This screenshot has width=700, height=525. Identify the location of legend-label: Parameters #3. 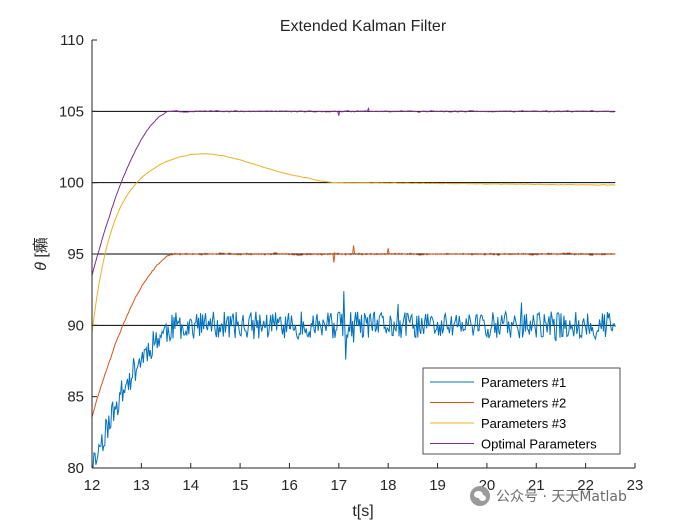
(523, 423).